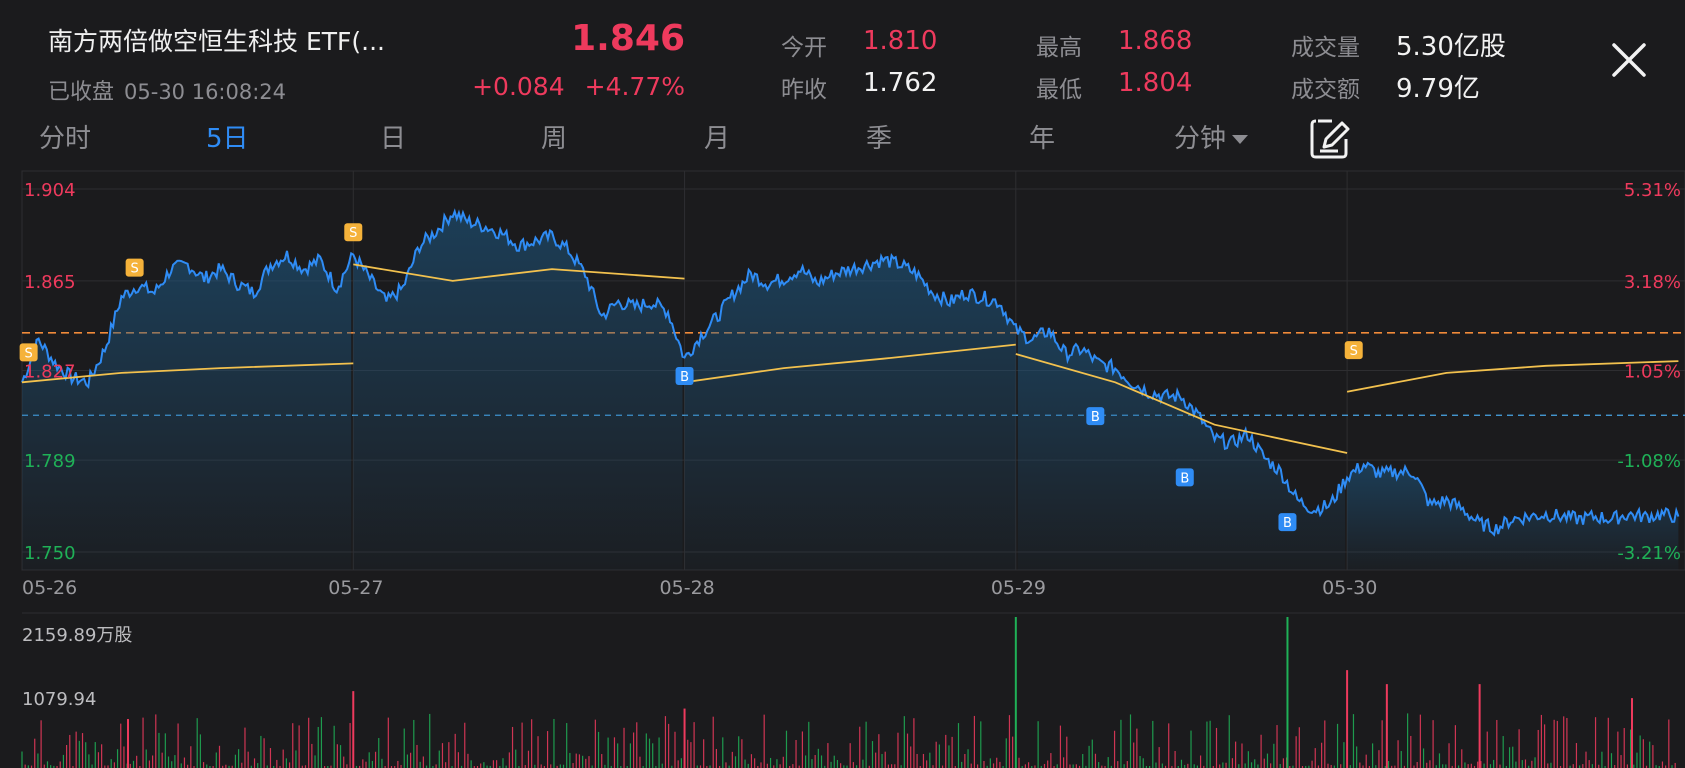  I want to click on close-button, so click(1629, 60).